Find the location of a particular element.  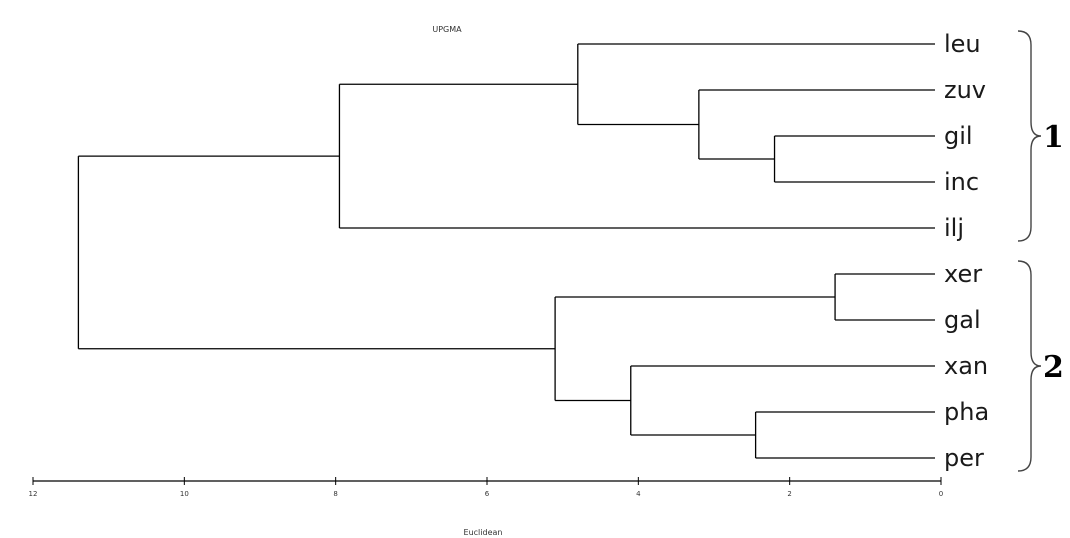

leaf-label: leu is located at coordinates (962, 44).